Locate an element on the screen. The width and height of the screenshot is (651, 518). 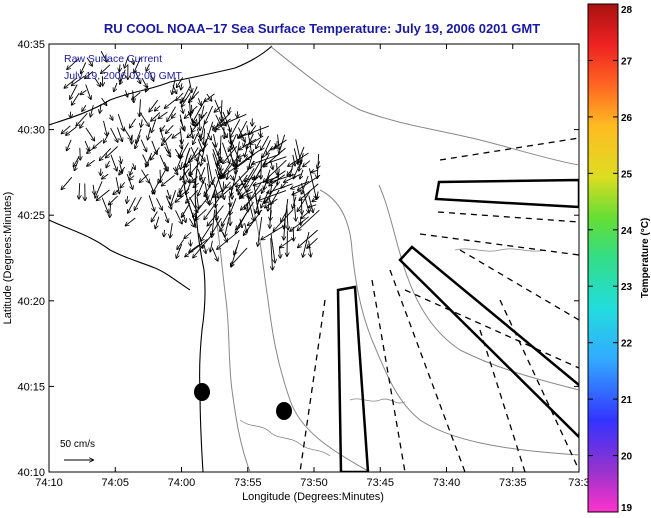
colorbar-tick-label: 22 is located at coordinates (627, 344).